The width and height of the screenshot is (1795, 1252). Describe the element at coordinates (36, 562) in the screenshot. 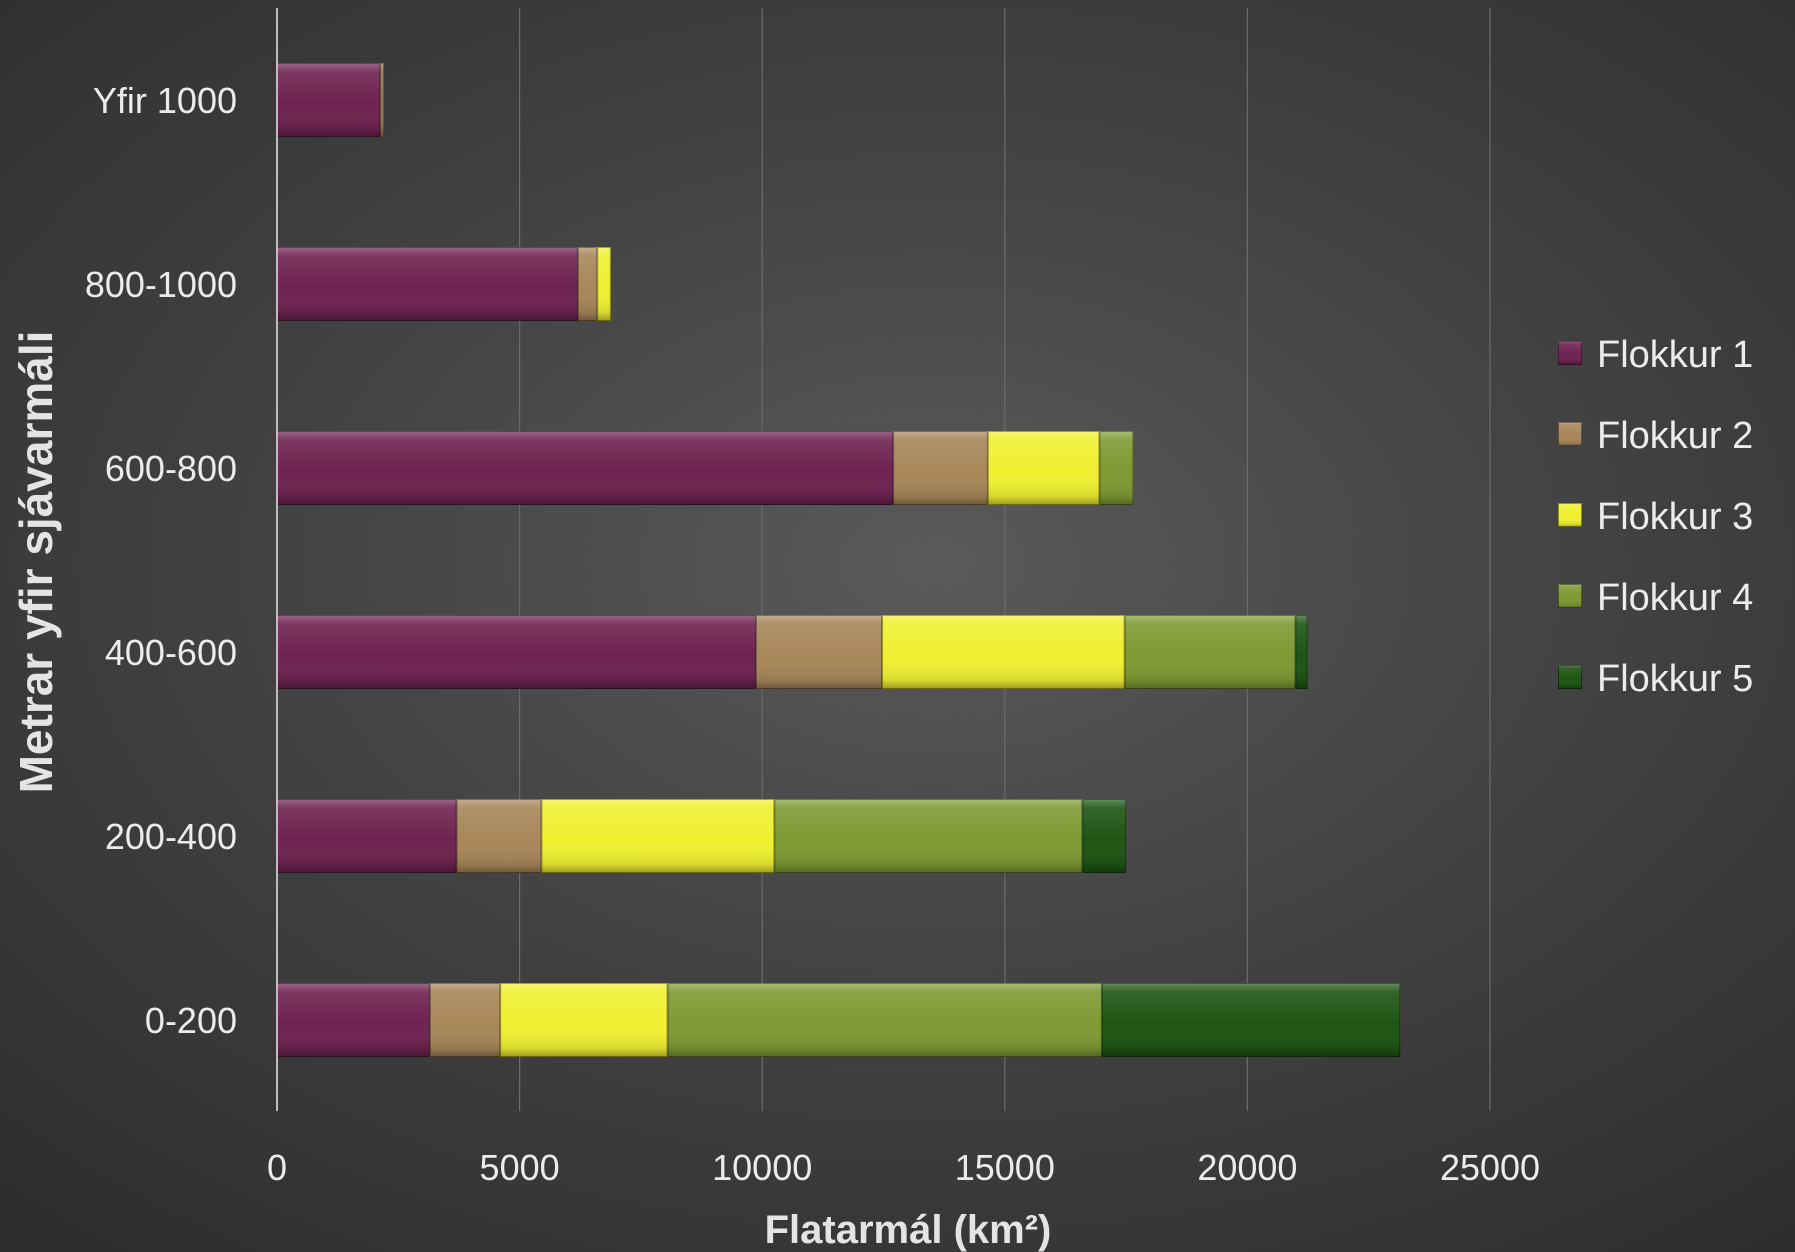

I see `y-axis-title: Metrar yfir sjávarmáli` at that location.